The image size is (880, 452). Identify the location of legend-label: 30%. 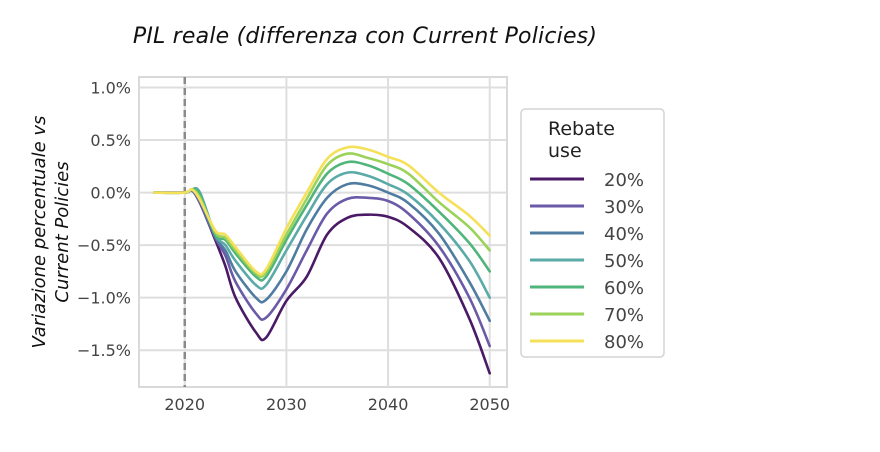
(624, 207).